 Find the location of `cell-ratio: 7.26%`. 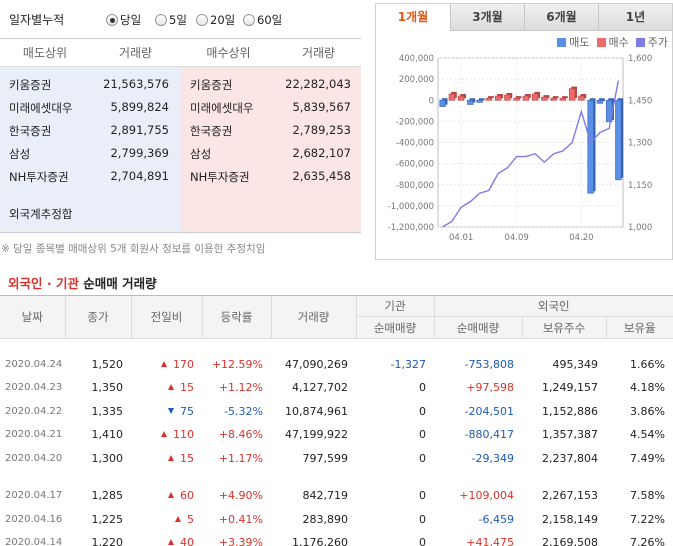

cell-ratio: 7.26% is located at coordinates (647, 541).